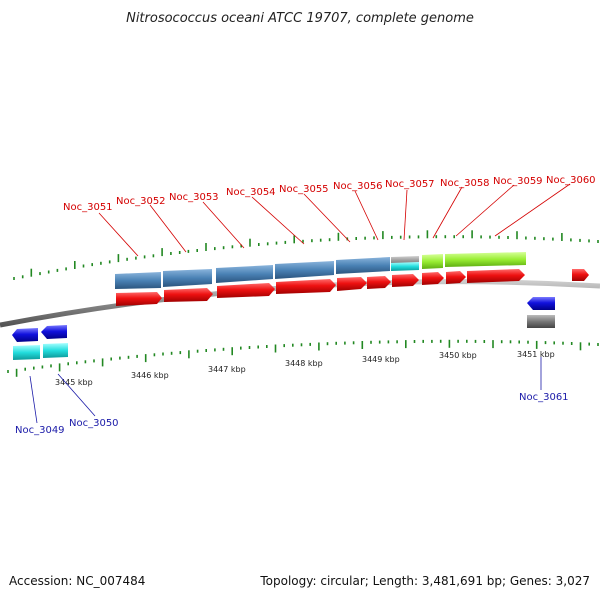 Image resolution: width=600 pixels, height=600 pixels. I want to click on gene-label-noc-3059: Noc_3059, so click(518, 181).